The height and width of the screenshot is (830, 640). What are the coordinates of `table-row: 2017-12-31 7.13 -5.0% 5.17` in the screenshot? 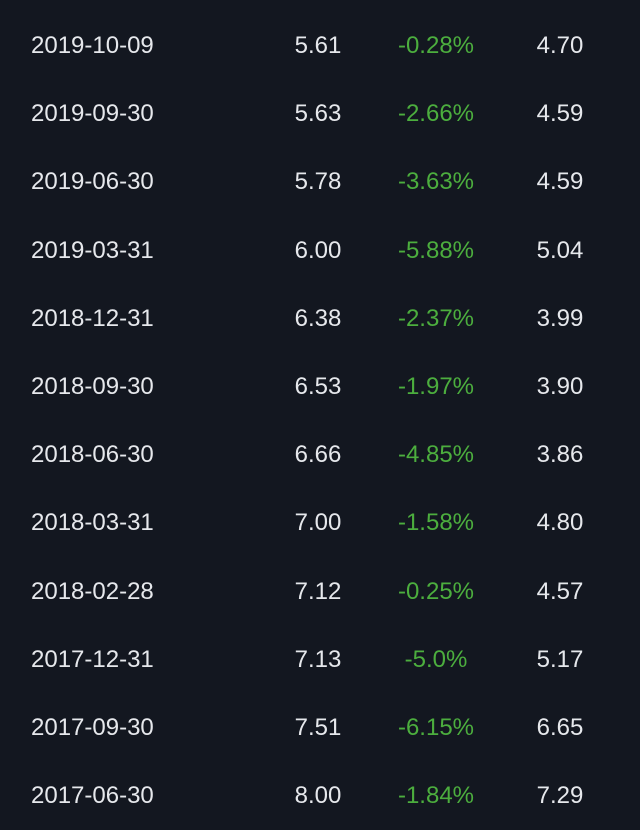 It's located at (320, 660).